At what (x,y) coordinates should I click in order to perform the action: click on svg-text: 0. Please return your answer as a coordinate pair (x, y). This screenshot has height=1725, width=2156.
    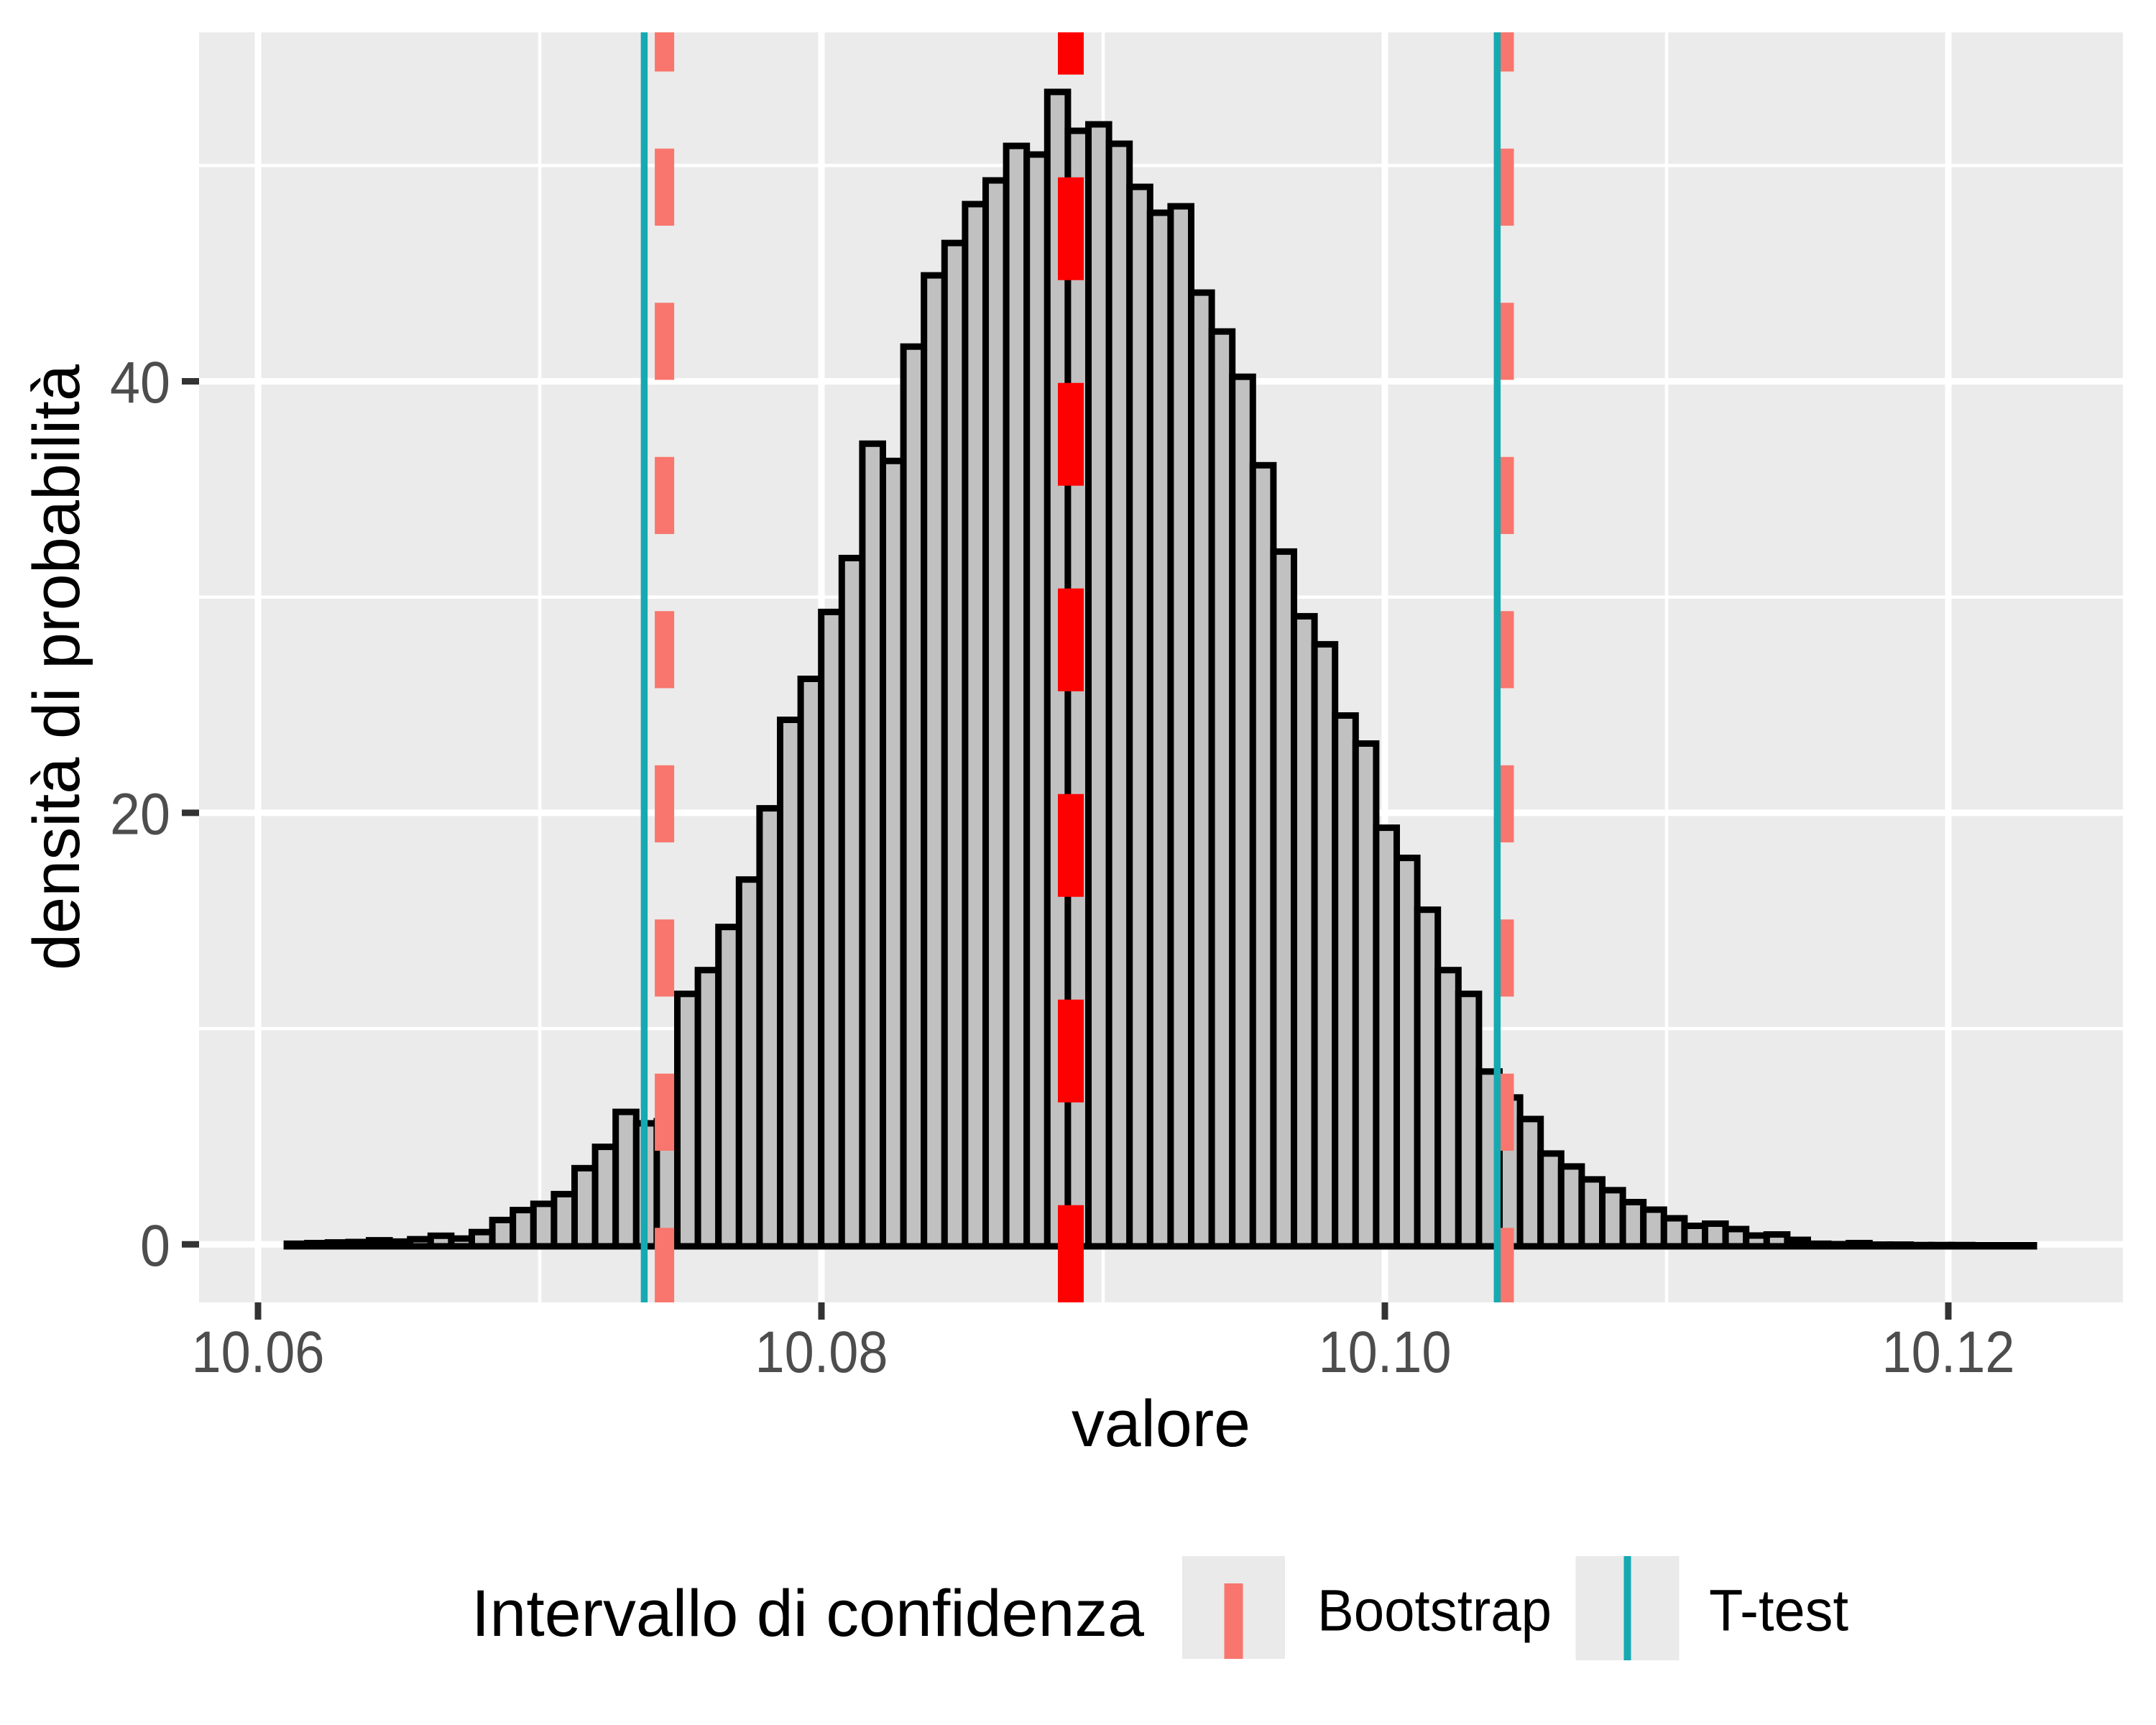
    Looking at the image, I should click on (155, 1246).